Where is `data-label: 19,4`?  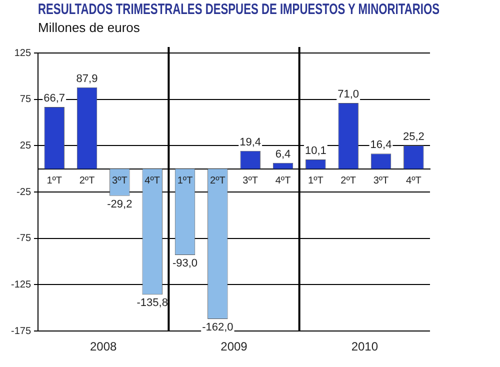
data-label: 19,4 is located at coordinates (251, 142).